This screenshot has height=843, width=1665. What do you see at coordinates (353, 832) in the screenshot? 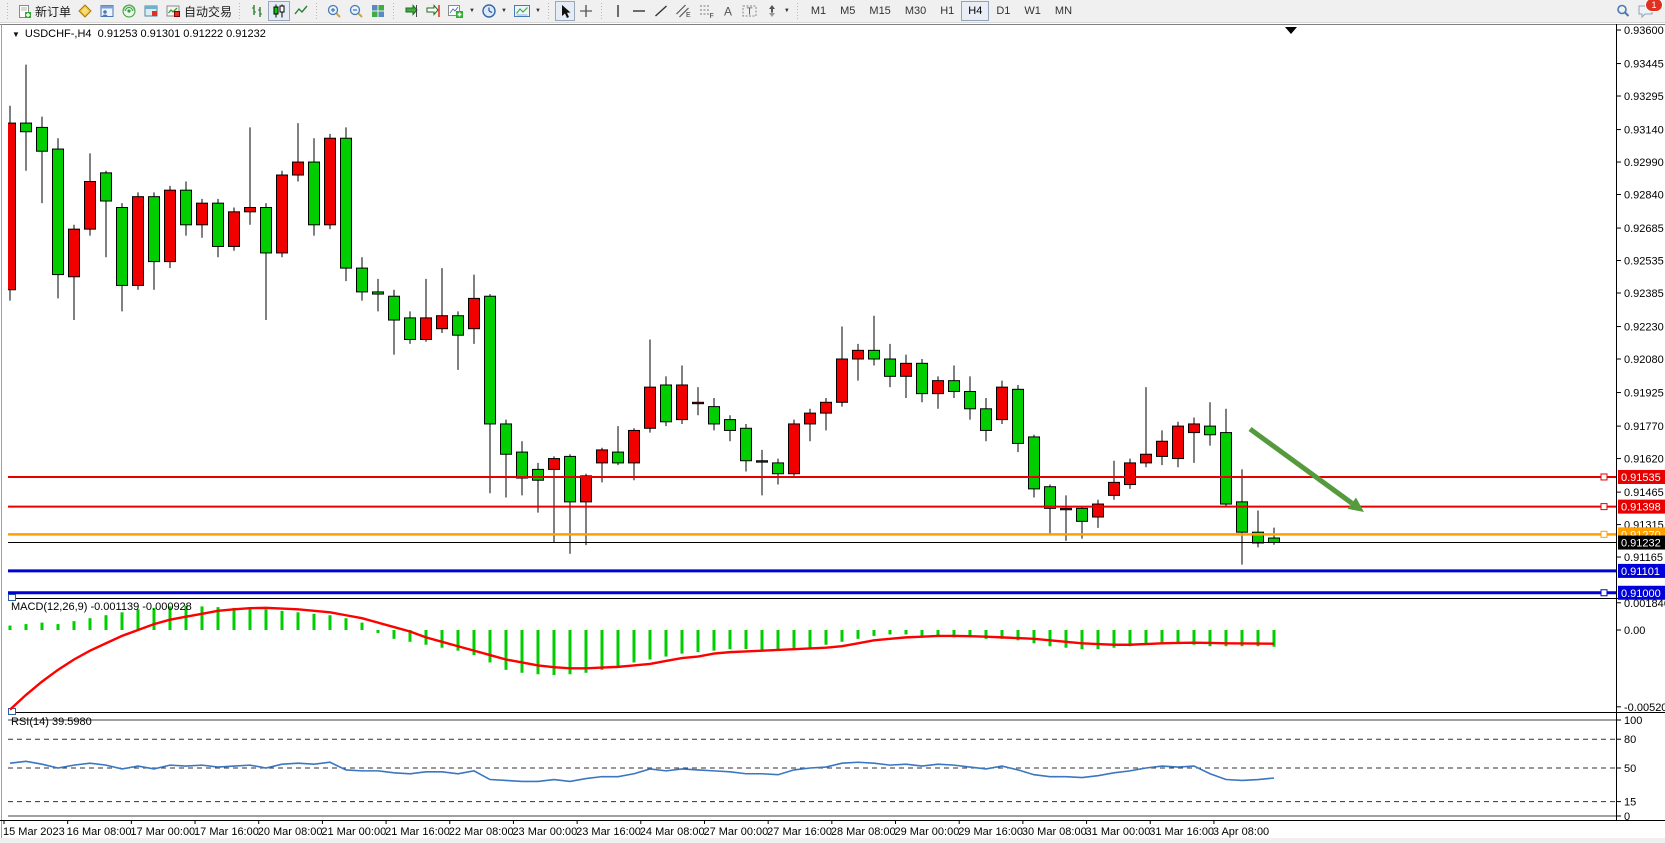
I see `svg-text: 21 Mar 00:00` at bounding box center [353, 832].